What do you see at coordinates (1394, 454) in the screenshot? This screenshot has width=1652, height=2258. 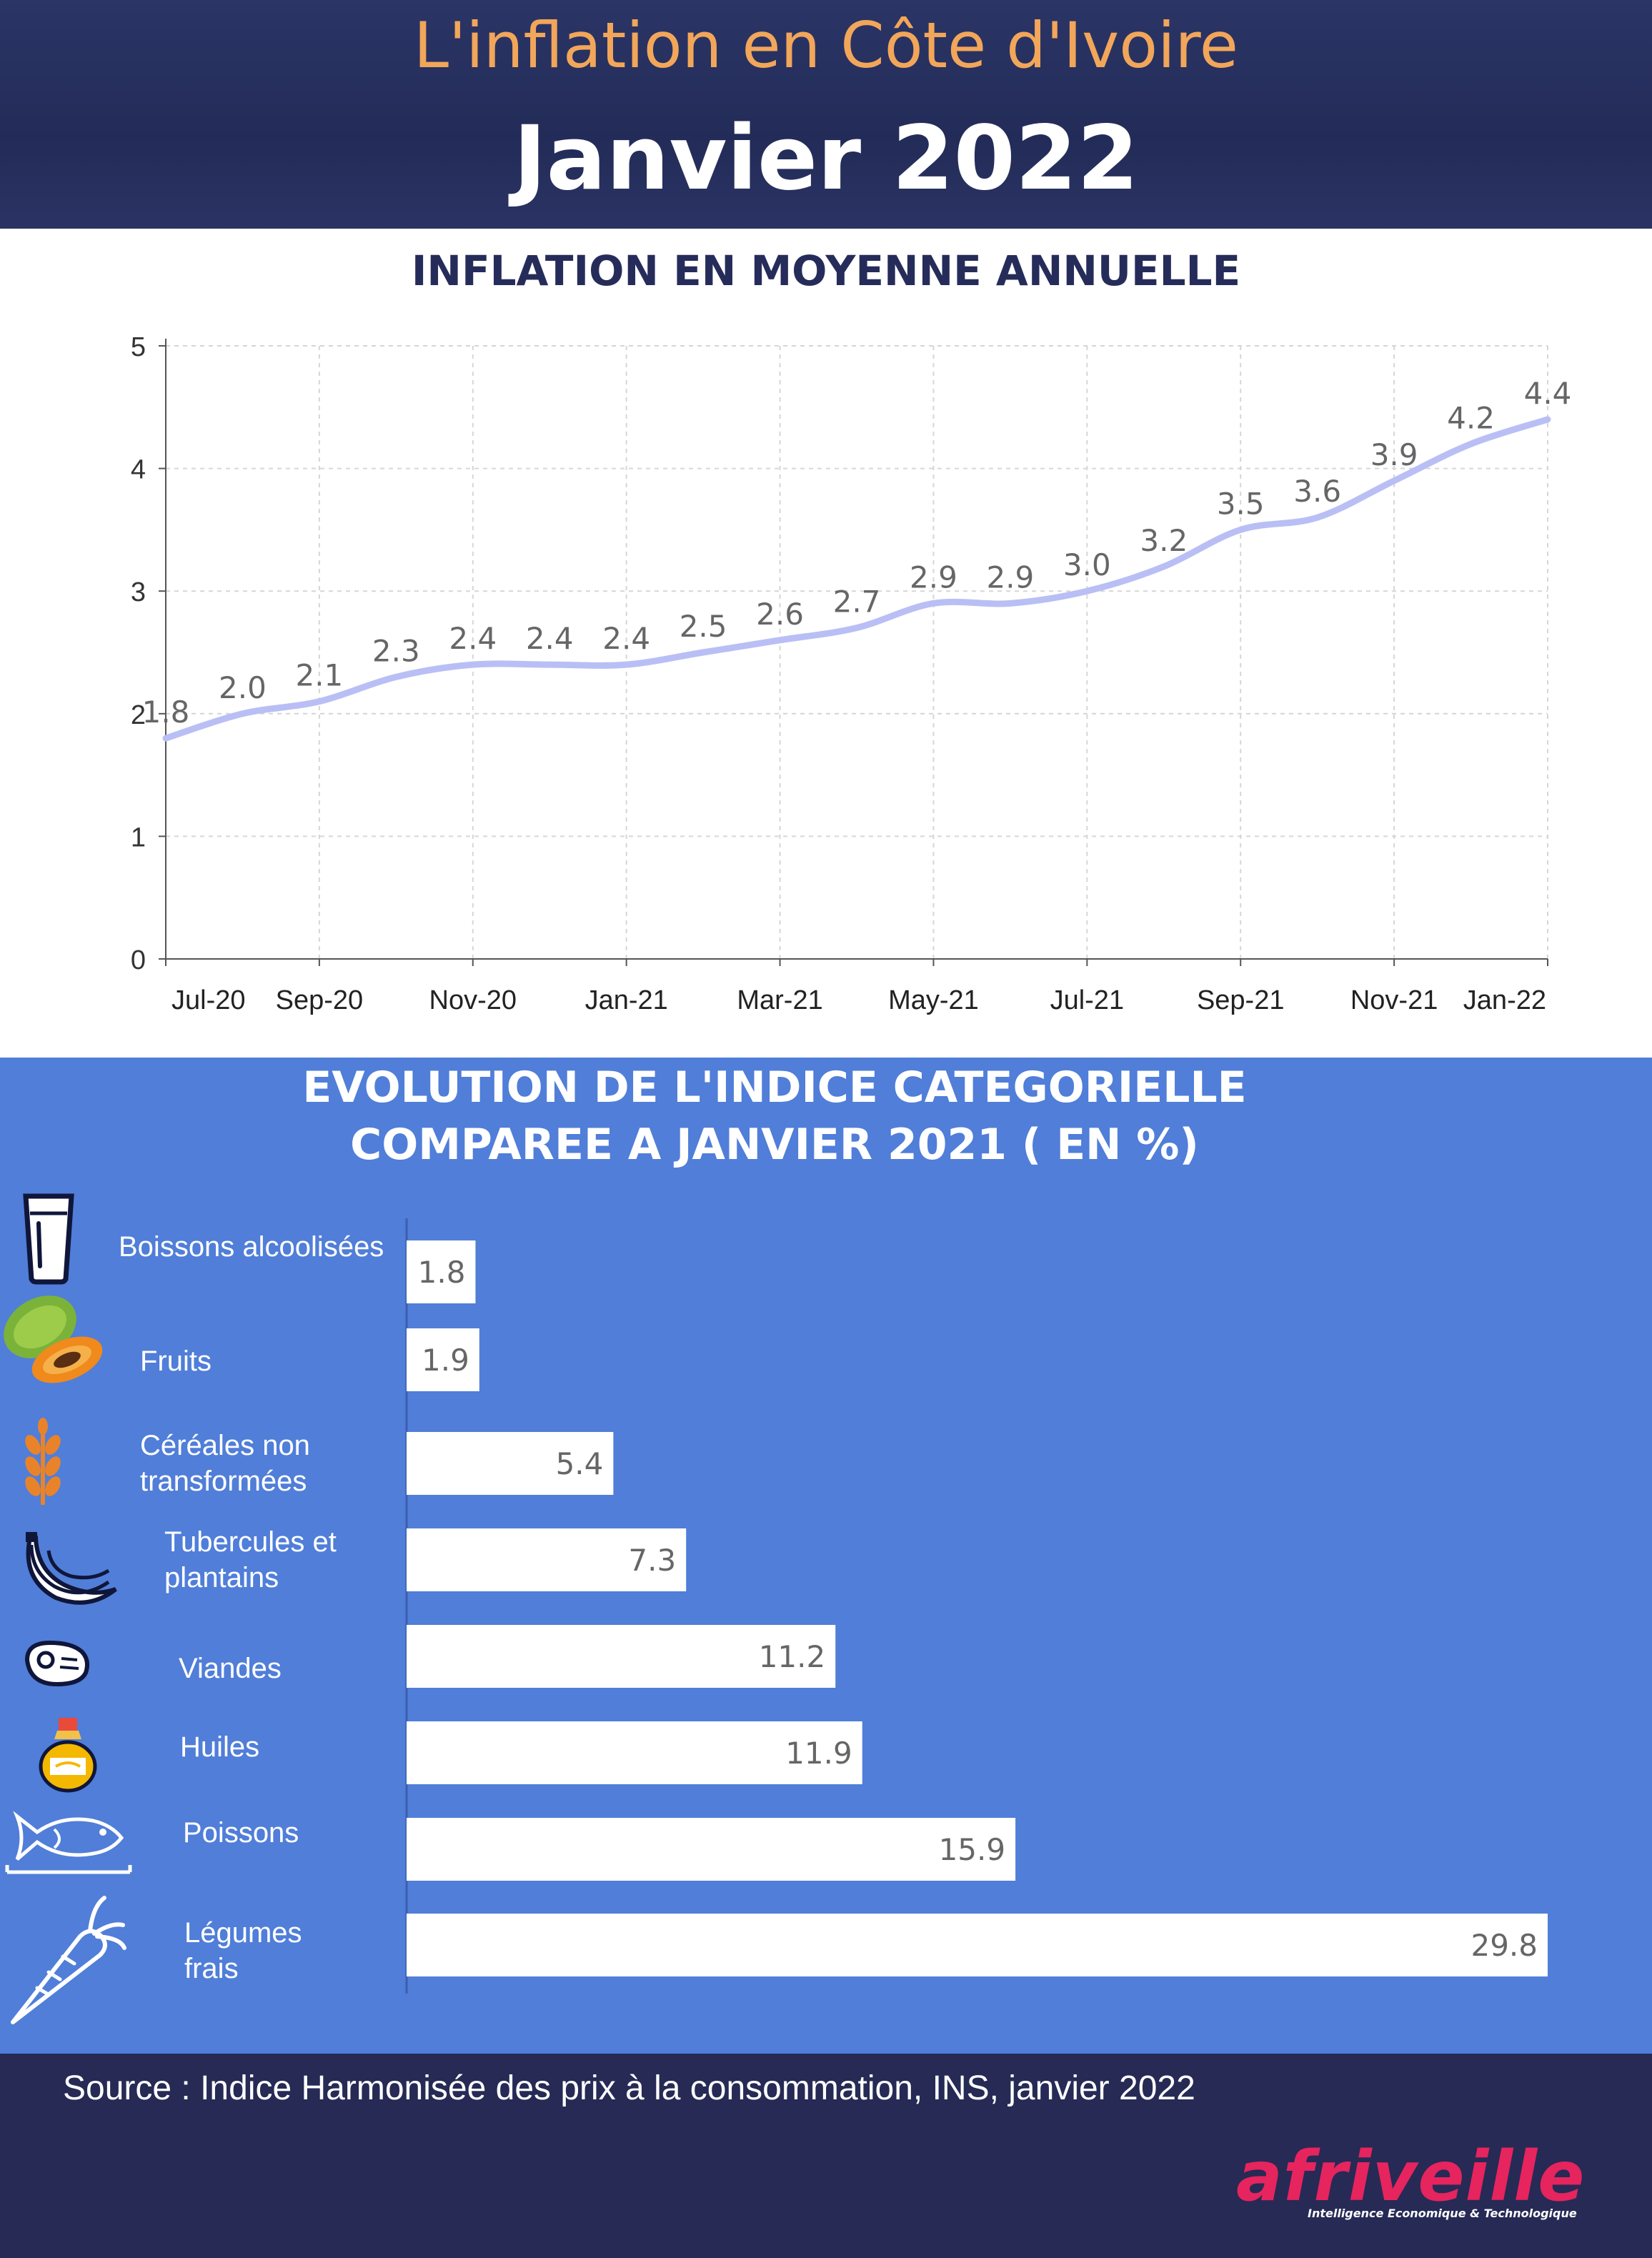 I see `data-label: 3.9` at bounding box center [1394, 454].